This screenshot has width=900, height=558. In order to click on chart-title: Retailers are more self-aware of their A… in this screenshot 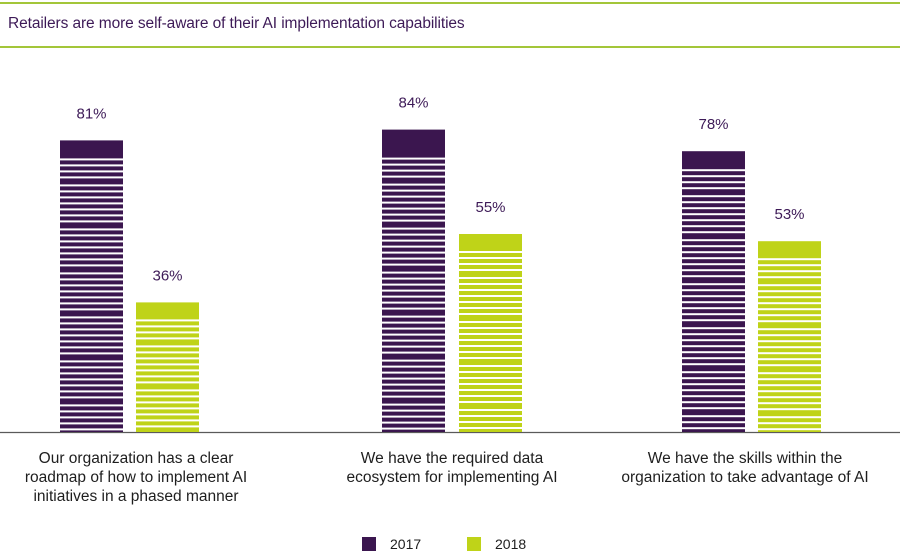, I will do `click(236, 23)`.